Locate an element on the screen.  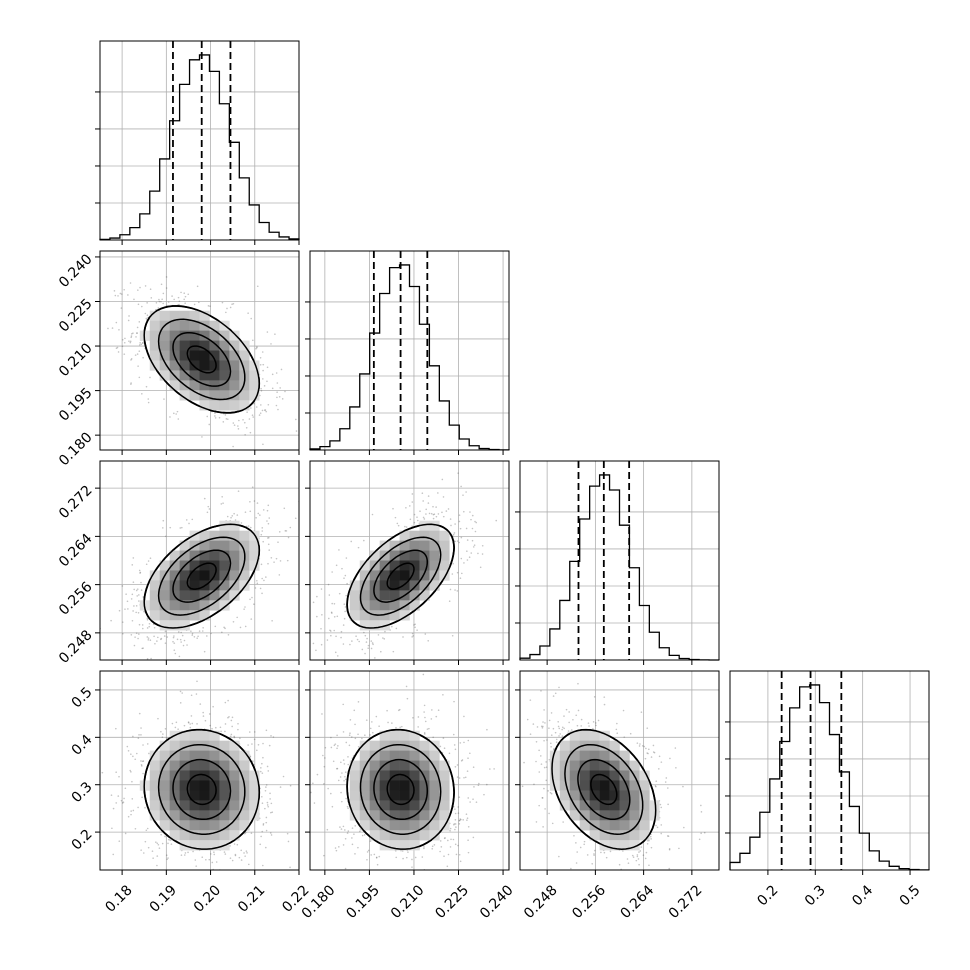
y-tick-label-3-3: 0.5 is located at coordinates (82, 697).